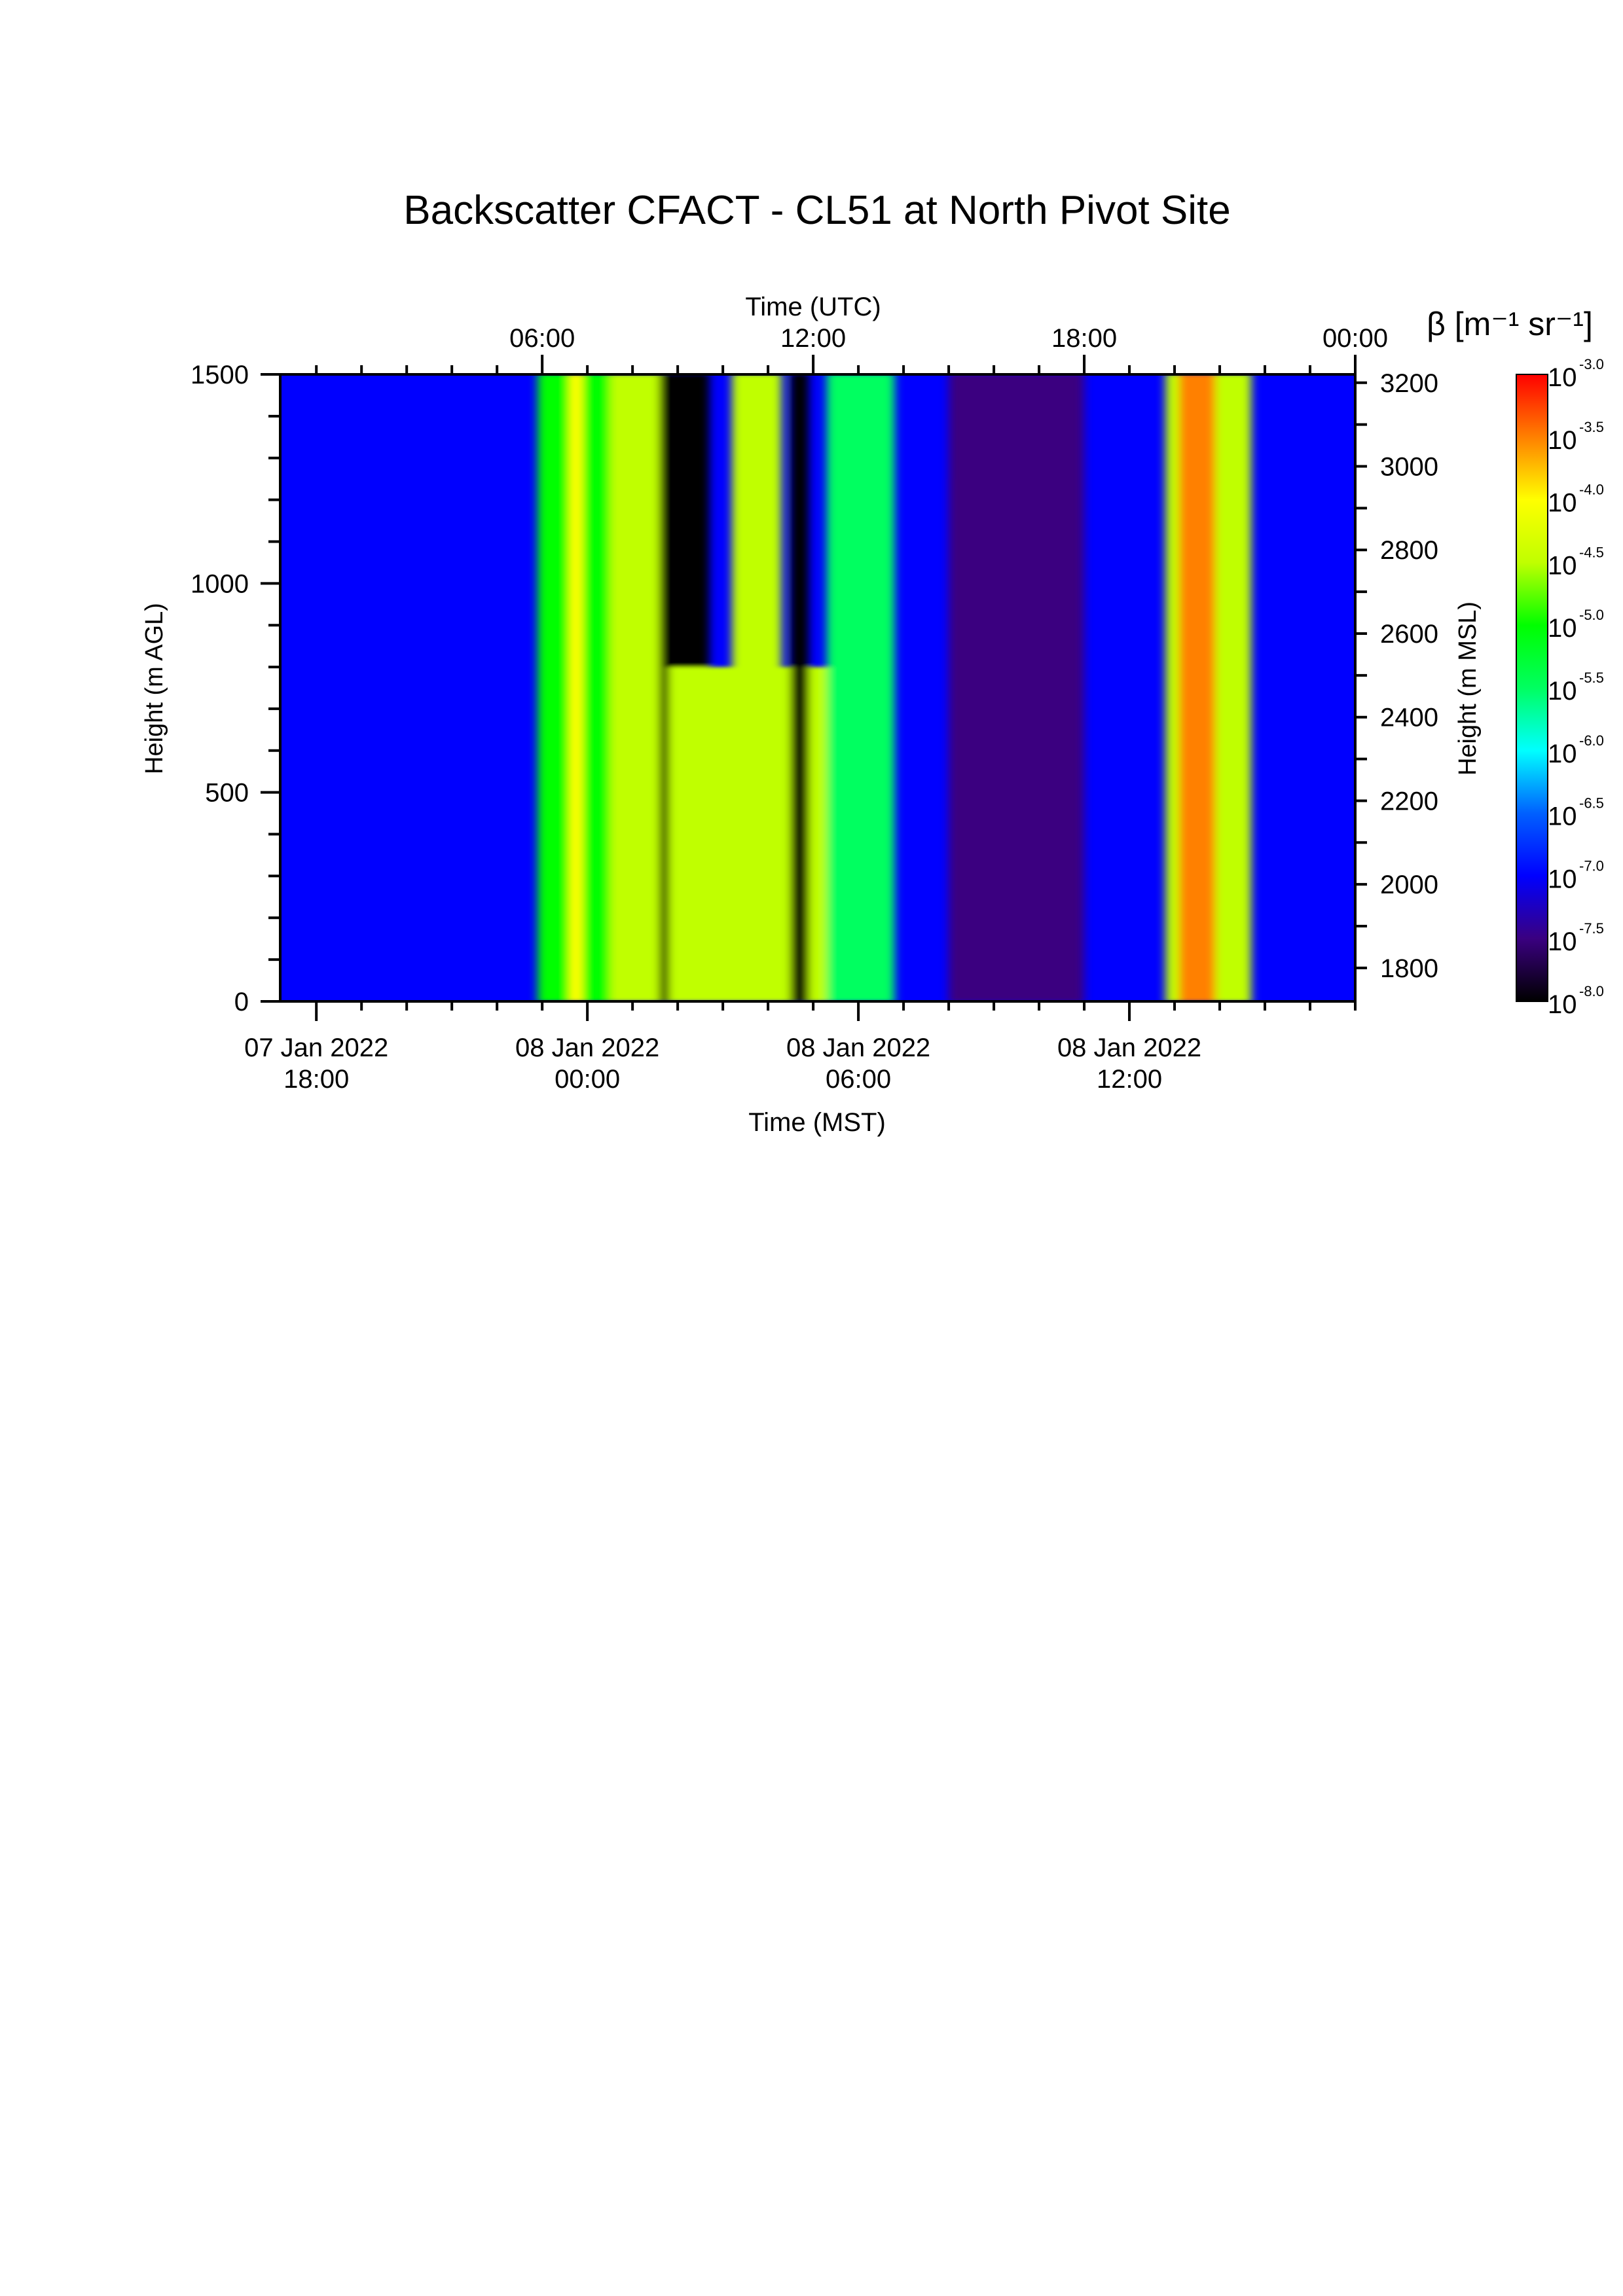 The height and width of the screenshot is (2296, 1623). I want to click on colorbar-tick-exponent: -6.0, so click(1591, 740).